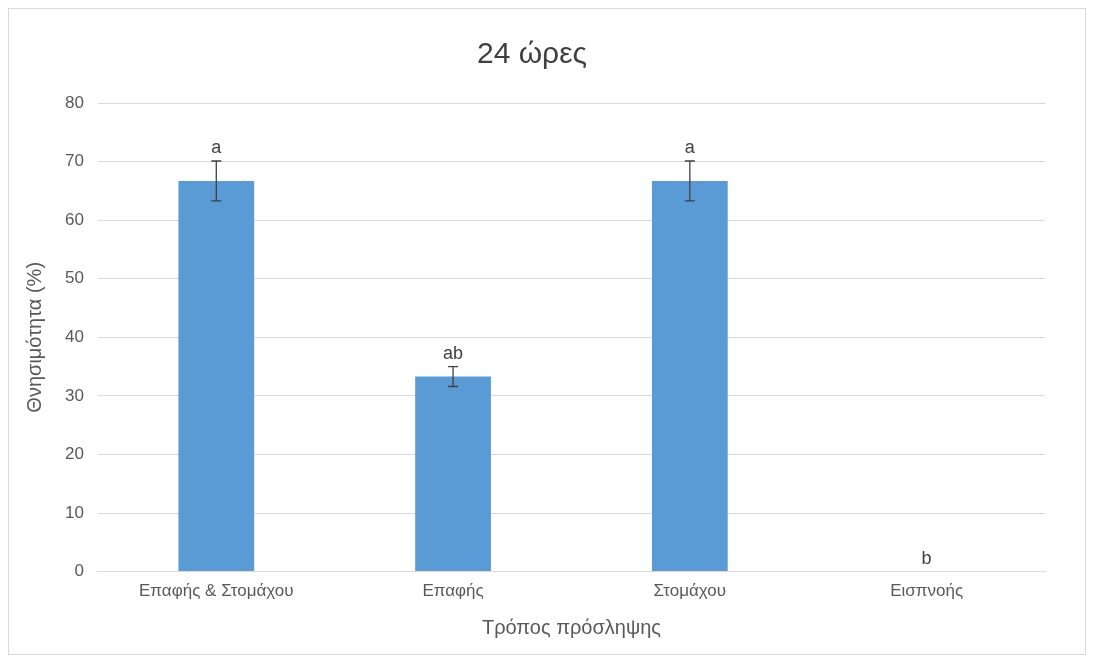  I want to click on x-tick-label: Εισπνοής, so click(927, 591).